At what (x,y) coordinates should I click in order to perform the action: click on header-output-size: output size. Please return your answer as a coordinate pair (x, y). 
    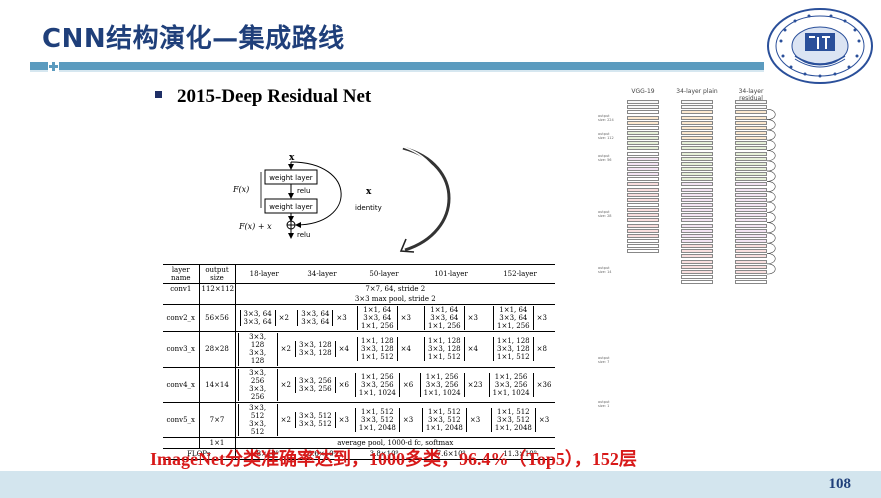
    Looking at the image, I should click on (217, 274).